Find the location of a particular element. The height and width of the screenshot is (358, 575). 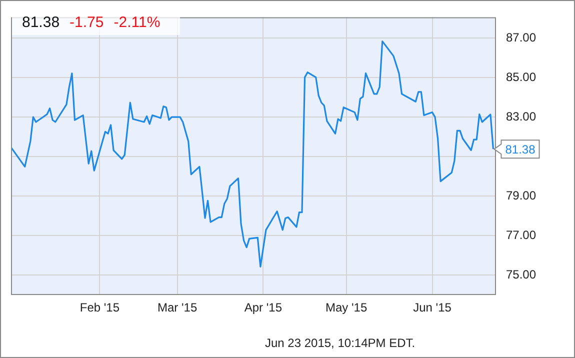

x-tick-label: Apr '15 is located at coordinates (263, 307).